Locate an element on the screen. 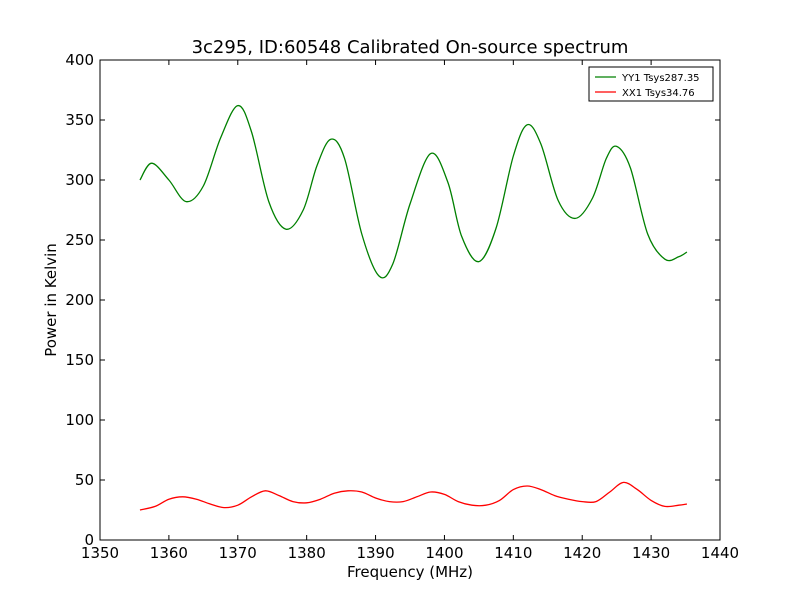 This screenshot has height=600, width=800. y-tick-label: 0 is located at coordinates (89, 540).